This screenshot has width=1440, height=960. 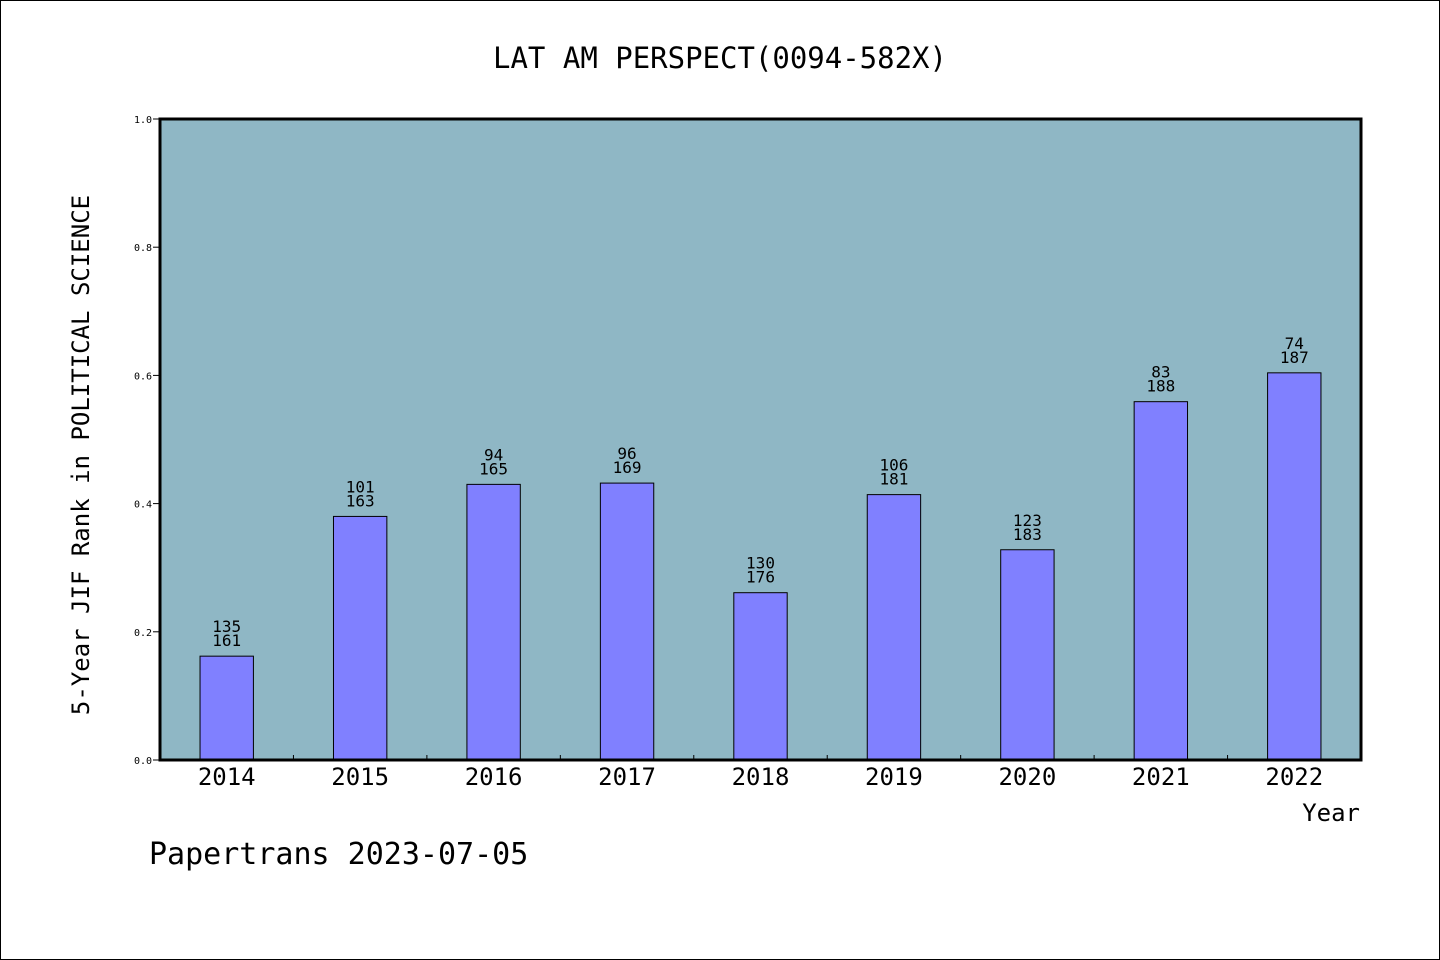 What do you see at coordinates (226, 626) in the screenshot?
I see `bar-rank-label-2014: 135` at bounding box center [226, 626].